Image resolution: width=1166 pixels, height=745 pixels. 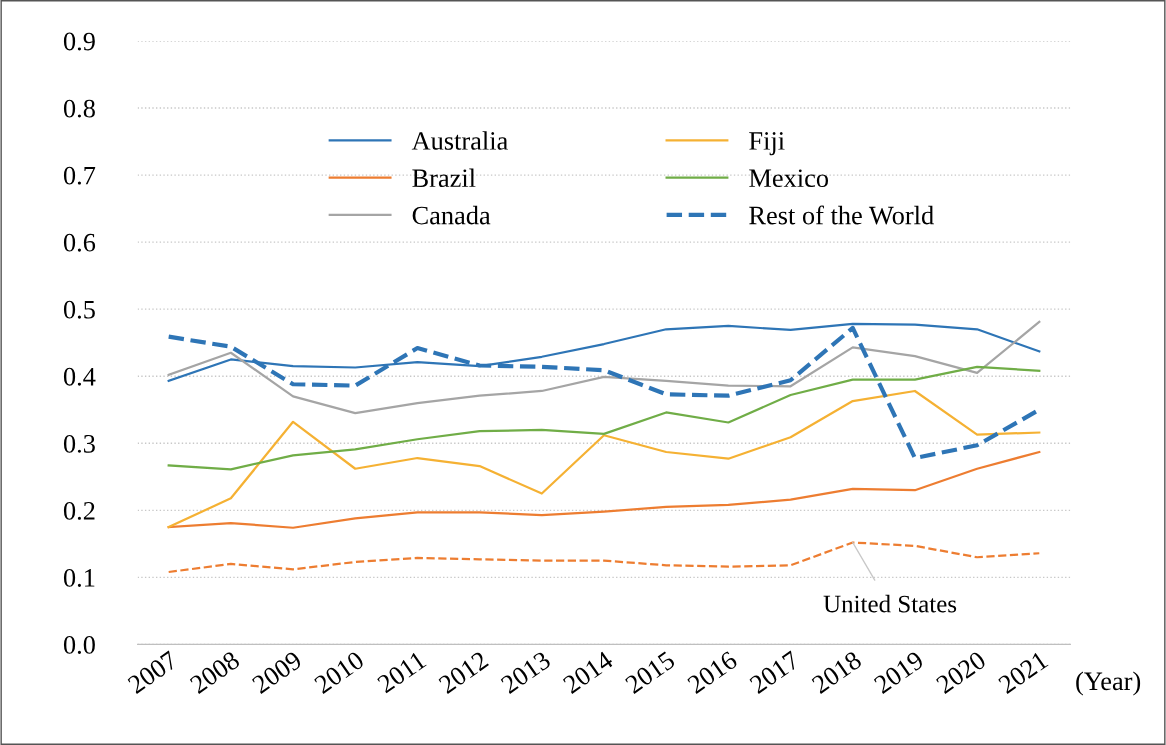 I want to click on y-tick-label: 0.3, so click(x=79, y=443).